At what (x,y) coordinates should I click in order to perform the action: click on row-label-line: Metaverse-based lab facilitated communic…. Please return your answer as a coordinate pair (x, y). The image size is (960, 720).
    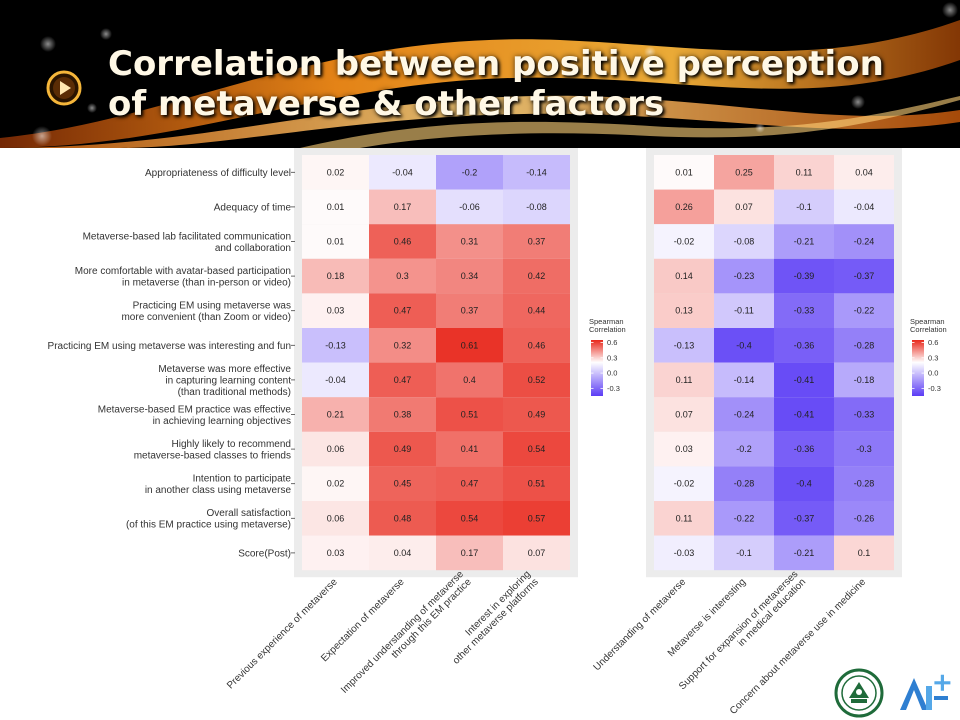
    Looking at the image, I should click on (187, 236).